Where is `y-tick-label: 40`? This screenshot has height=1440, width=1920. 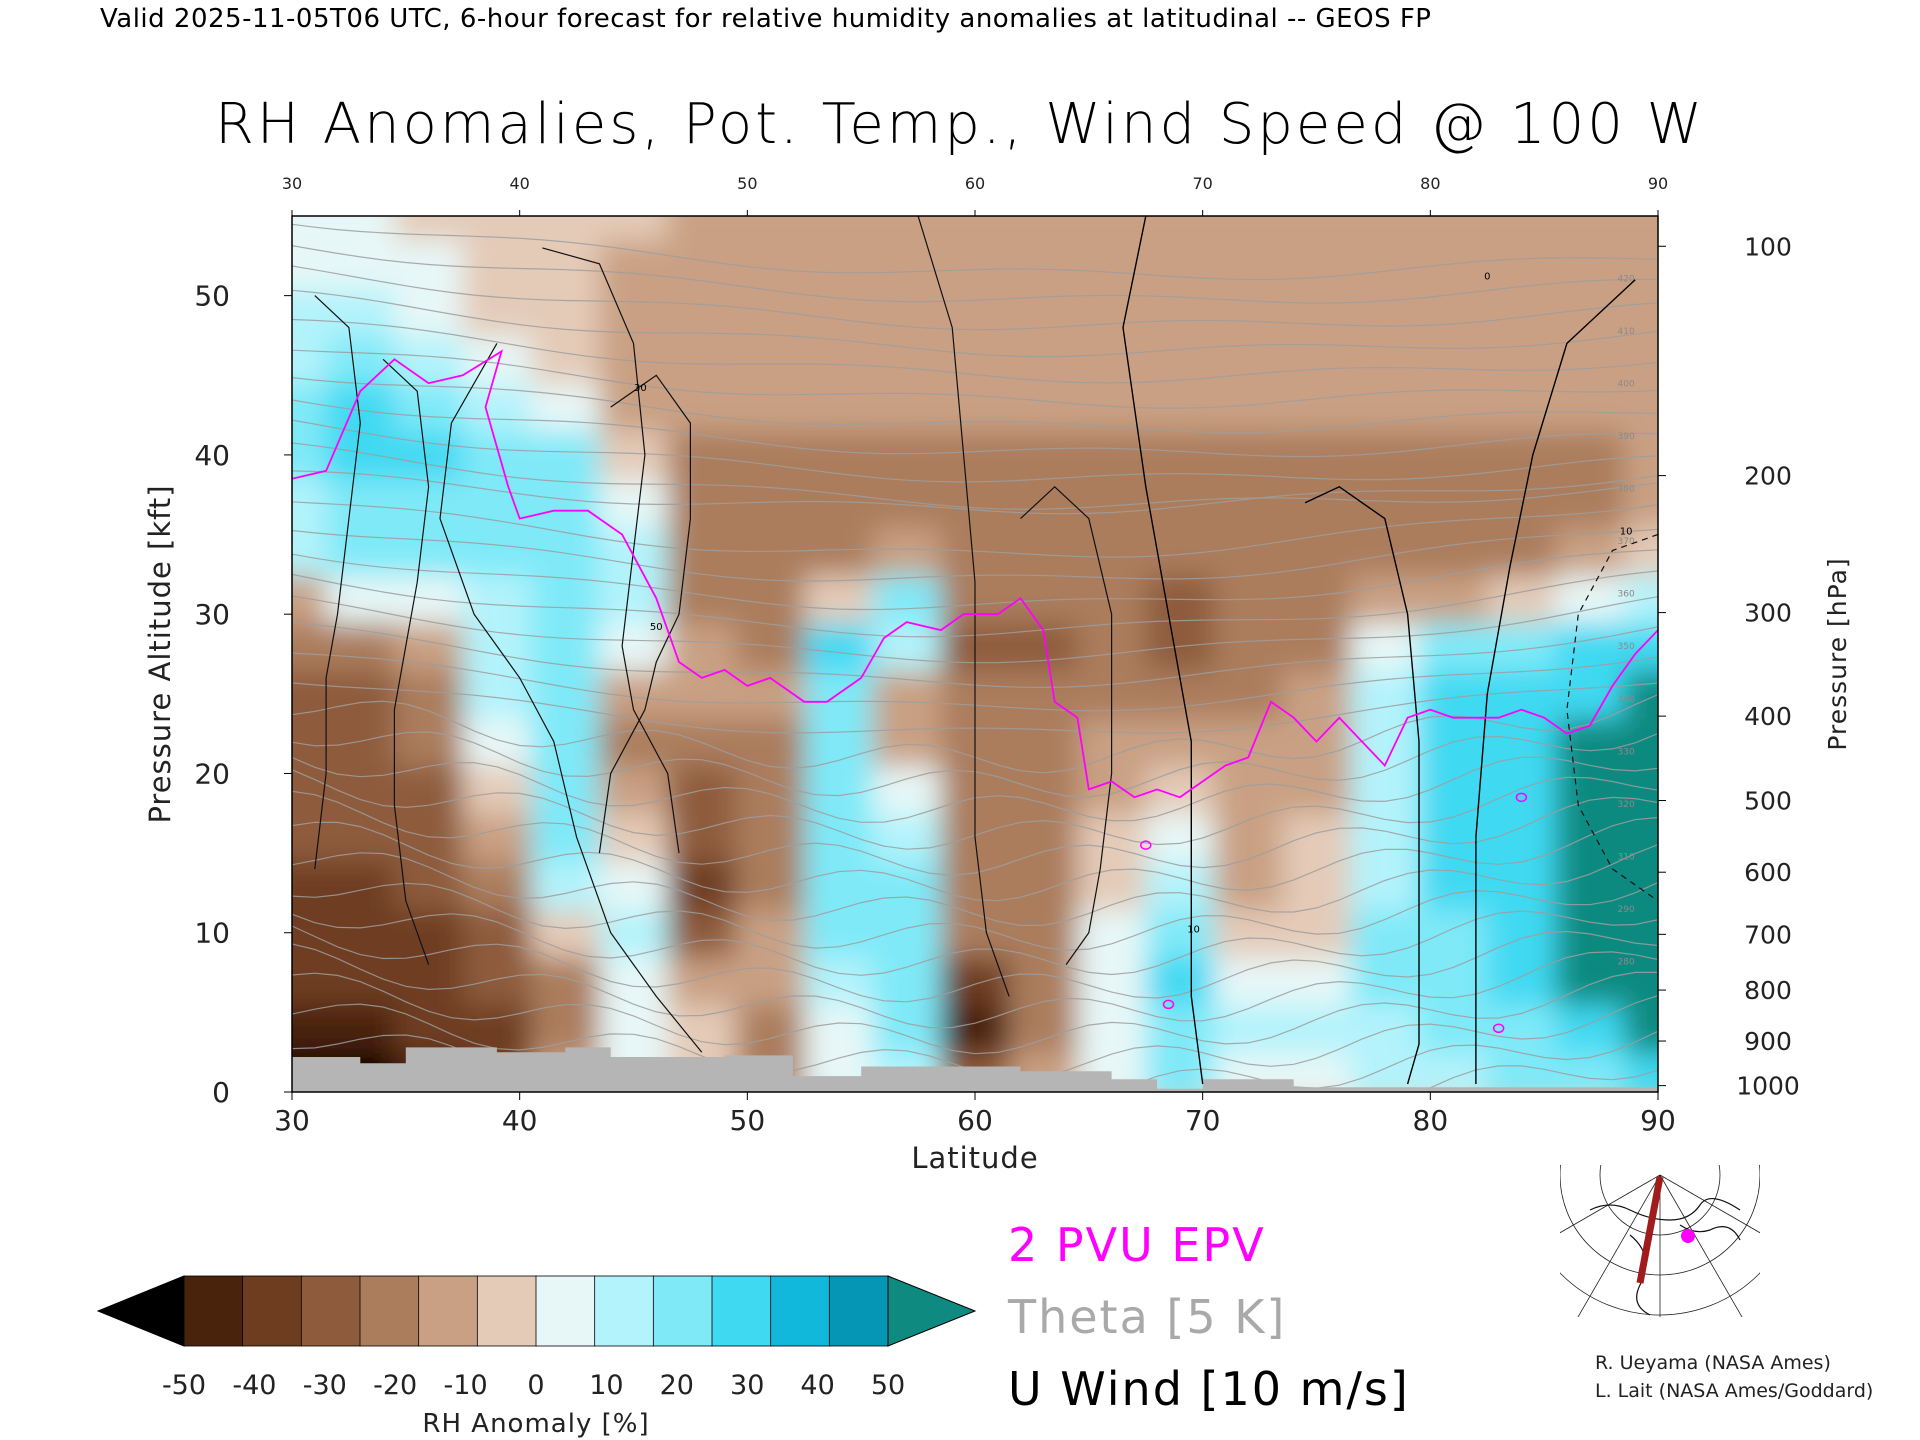 y-tick-label: 40 is located at coordinates (212, 455).